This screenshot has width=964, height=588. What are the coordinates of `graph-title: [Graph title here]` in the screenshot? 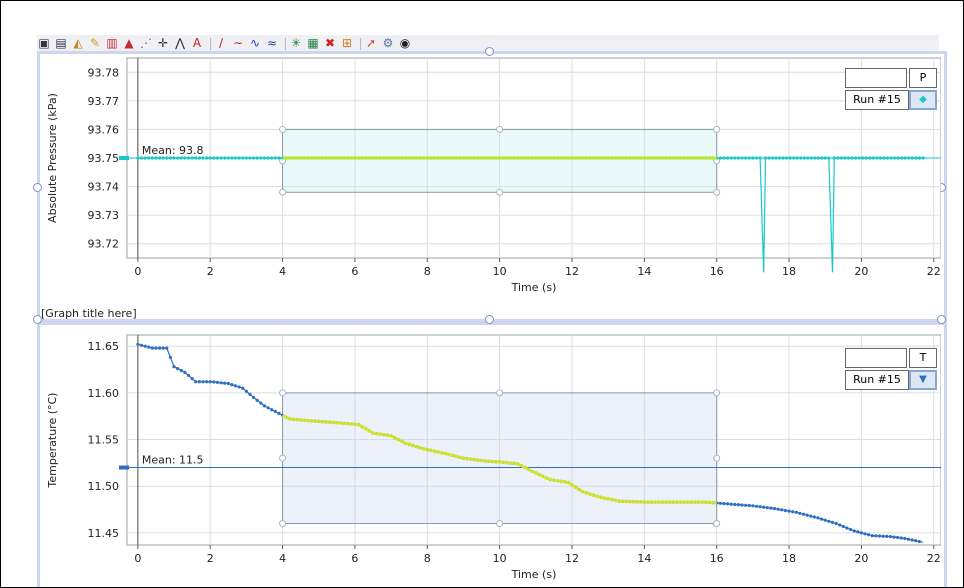 It's located at (89, 313).